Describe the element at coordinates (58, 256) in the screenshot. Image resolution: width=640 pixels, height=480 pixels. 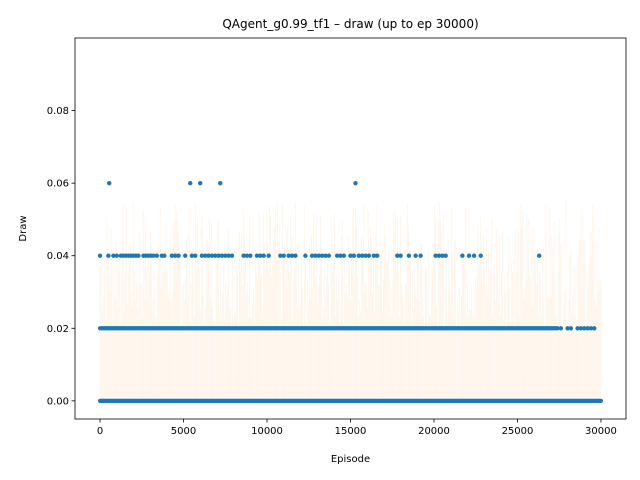
I see `y-tick-label: 0.04` at that location.